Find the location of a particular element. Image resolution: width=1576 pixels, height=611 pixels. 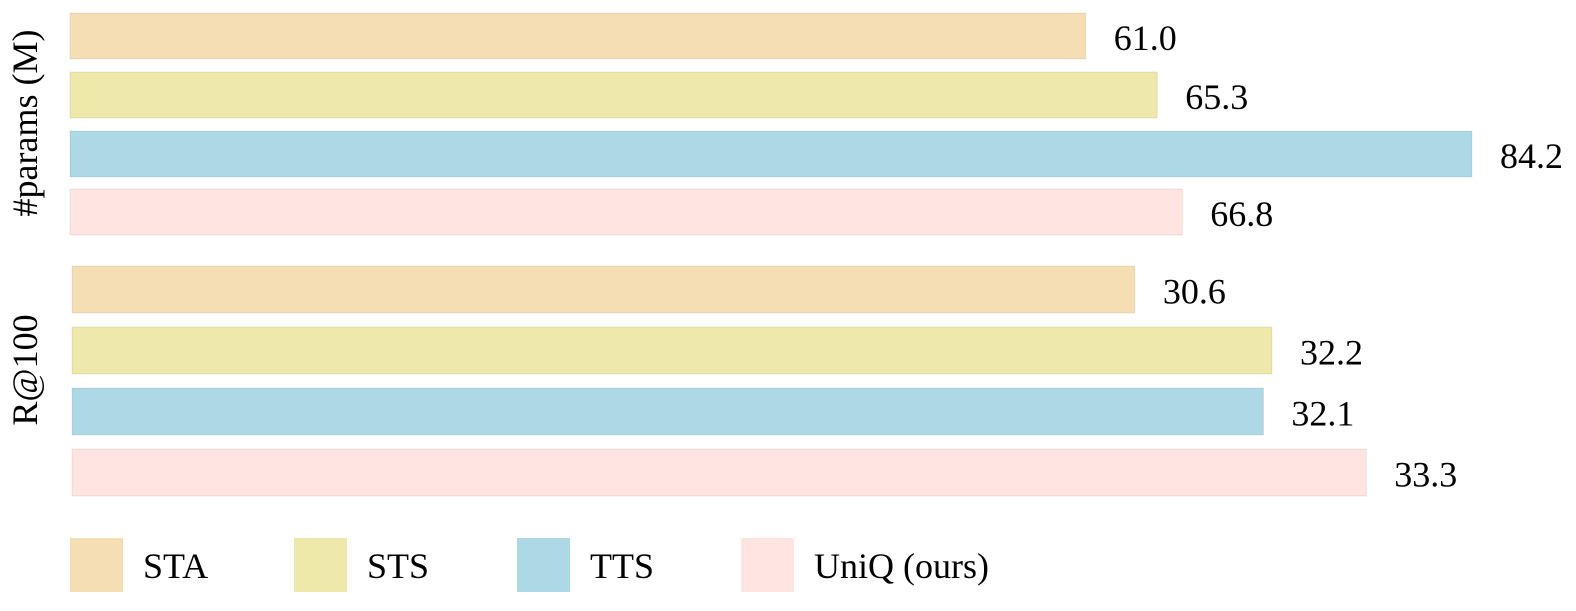

recall-axis-label: R@100 is located at coordinates (25, 369).